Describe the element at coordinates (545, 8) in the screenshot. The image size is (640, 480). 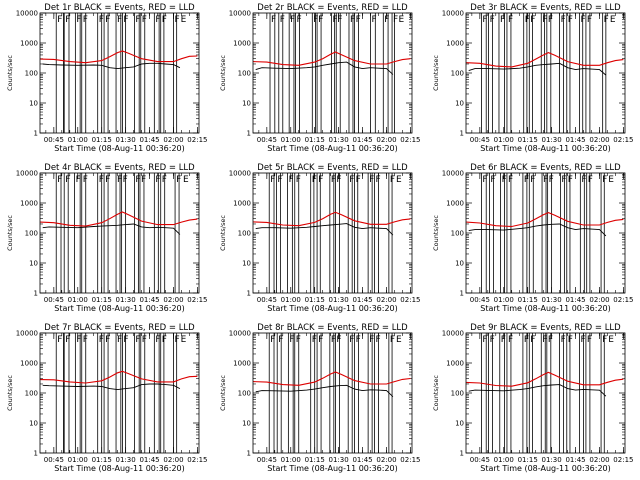
I see `panel-title: Det 3r BLACK = Events, RED = LLD` at that location.